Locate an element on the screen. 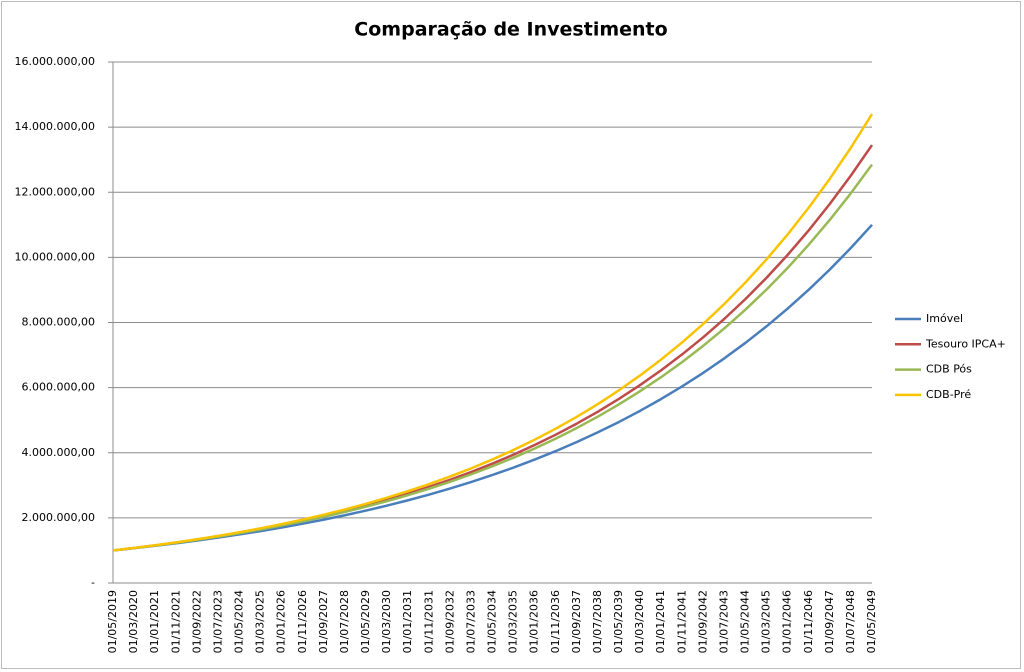  y-tick-label: 4.000.000,00 is located at coordinates (58, 452).